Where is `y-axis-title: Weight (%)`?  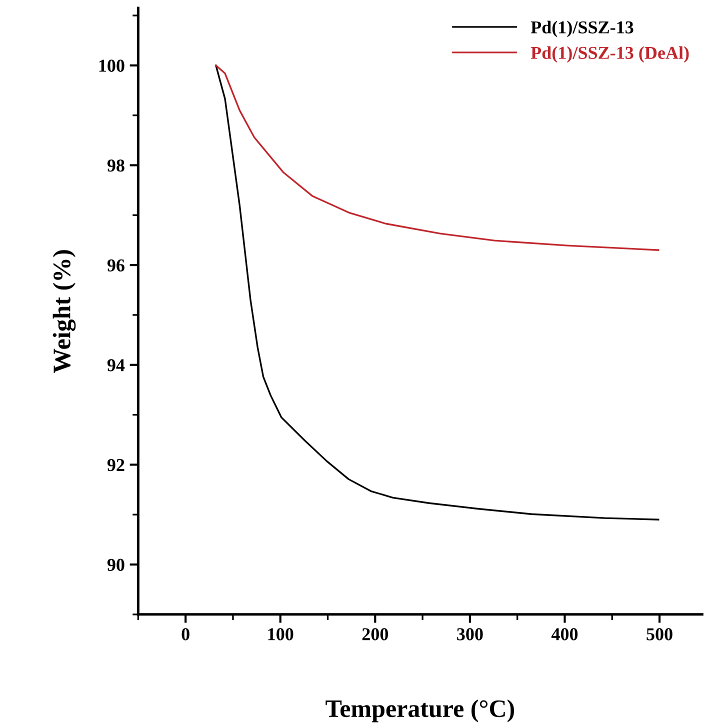
y-axis-title: Weight (%) is located at coordinates (64, 312).